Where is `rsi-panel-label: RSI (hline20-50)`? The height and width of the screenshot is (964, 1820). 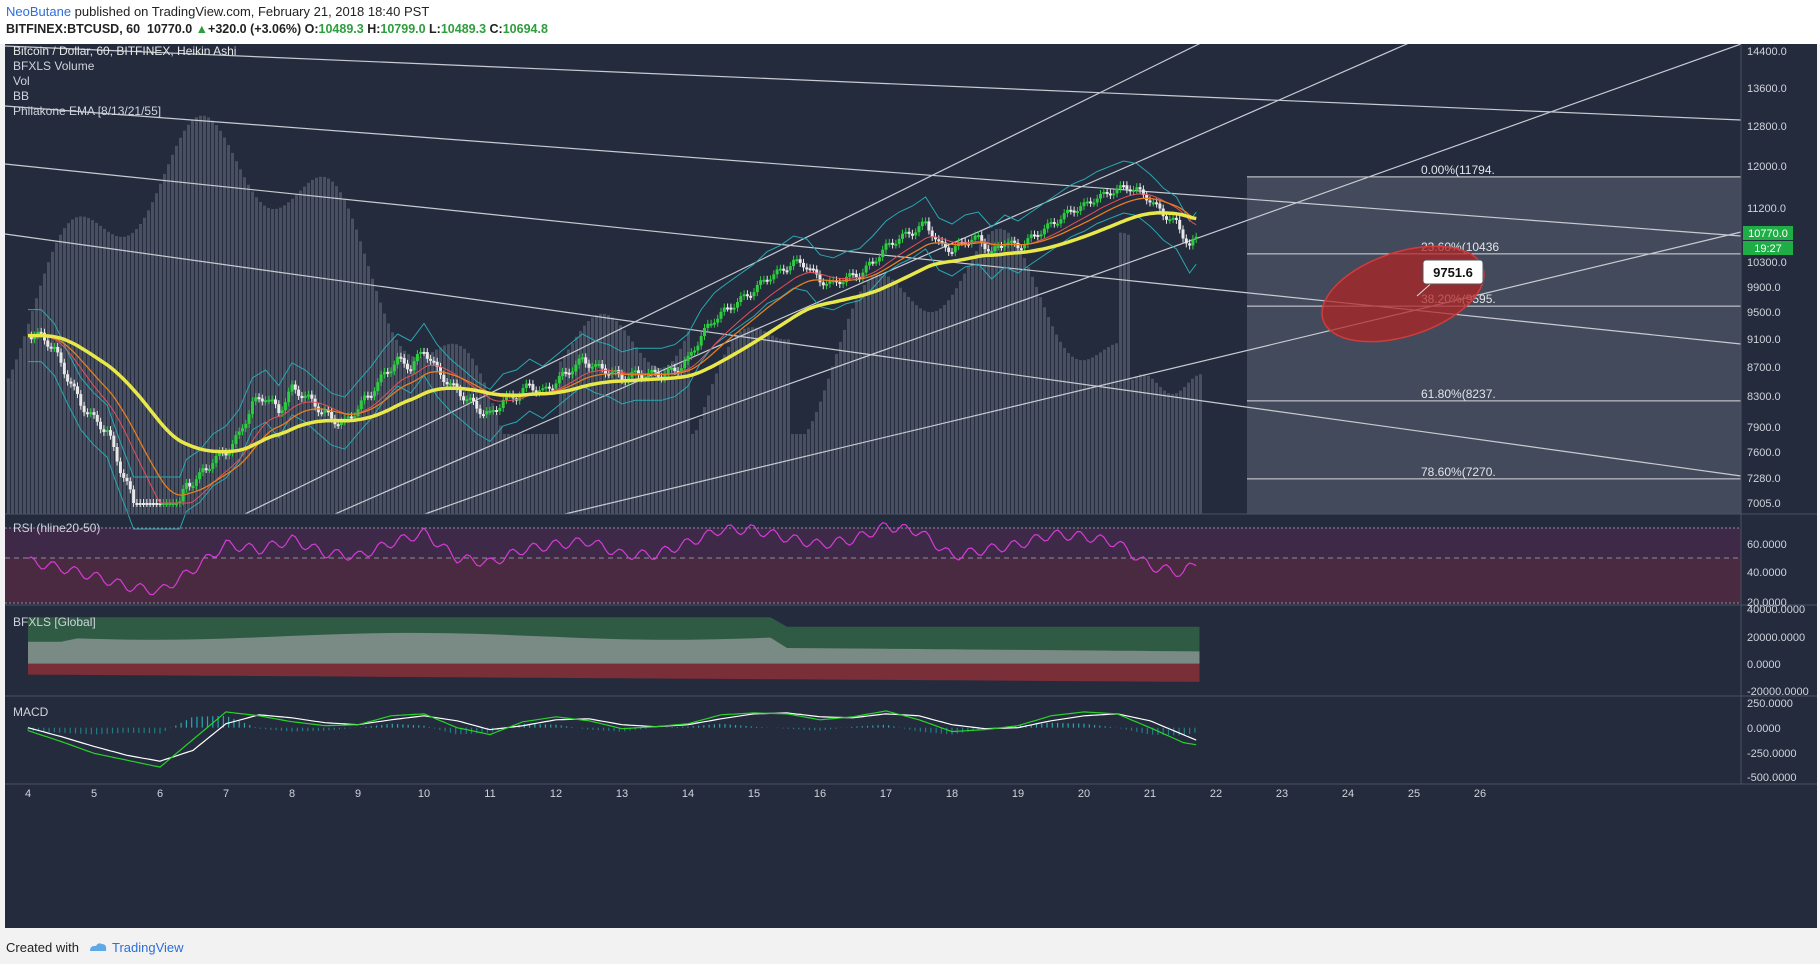 rsi-panel-label: RSI (hline20-50) is located at coordinates (56, 528).